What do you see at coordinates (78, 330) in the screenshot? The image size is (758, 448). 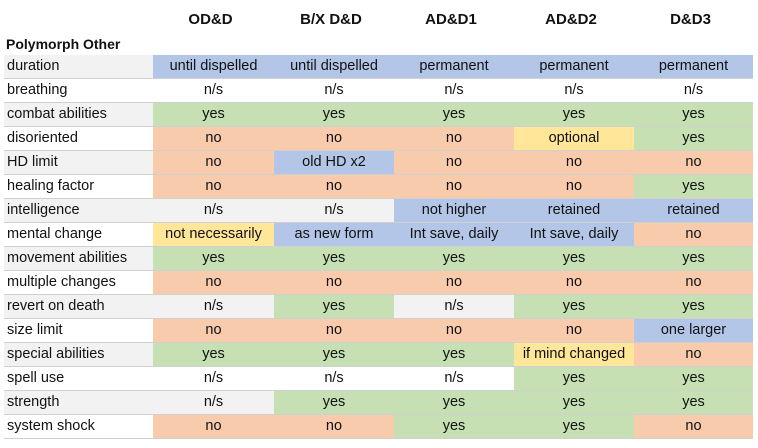 I see `row-label: size limit` at bounding box center [78, 330].